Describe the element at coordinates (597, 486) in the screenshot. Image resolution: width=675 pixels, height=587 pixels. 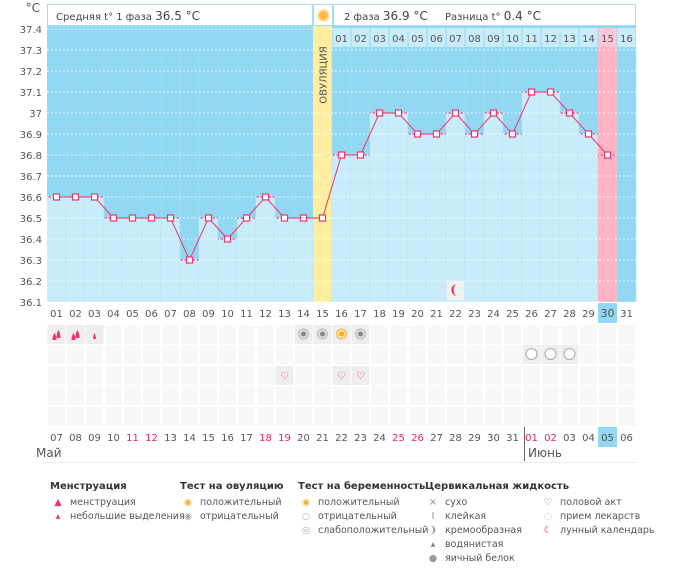
I see `legend-title` at that location.